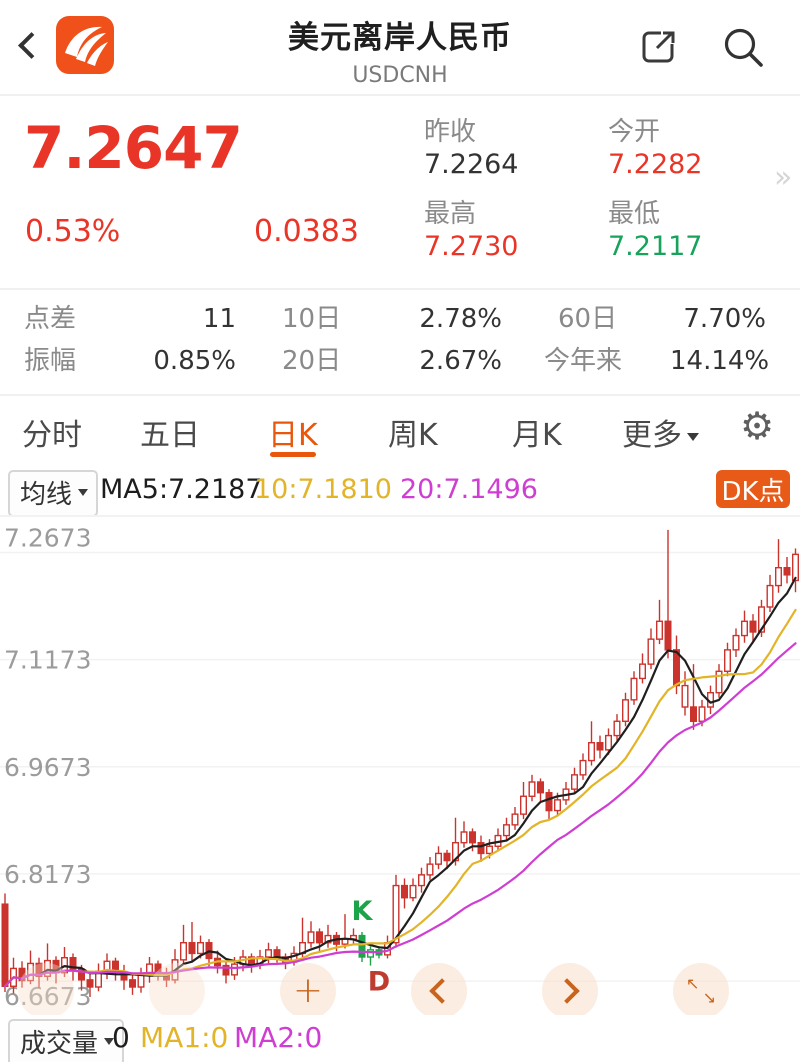 The height and width of the screenshot is (1062, 800). What do you see at coordinates (655, 148) in the screenshot?
I see `field-open: 今开 7.2282` at bounding box center [655, 148].